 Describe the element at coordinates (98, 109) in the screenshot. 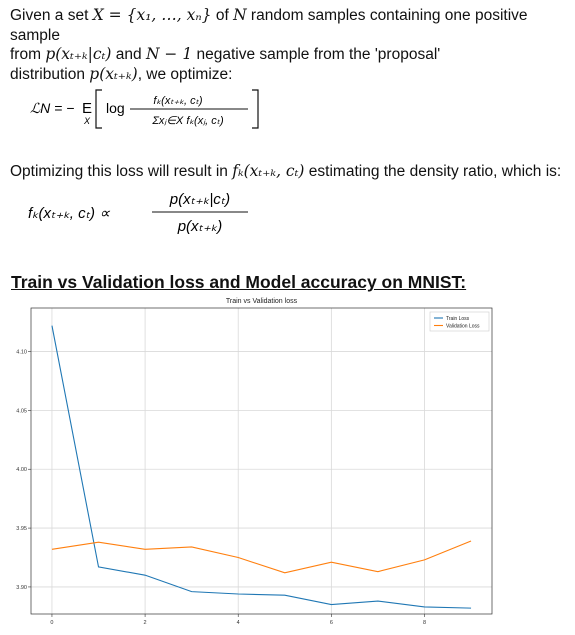

I see `left-bracket` at that location.